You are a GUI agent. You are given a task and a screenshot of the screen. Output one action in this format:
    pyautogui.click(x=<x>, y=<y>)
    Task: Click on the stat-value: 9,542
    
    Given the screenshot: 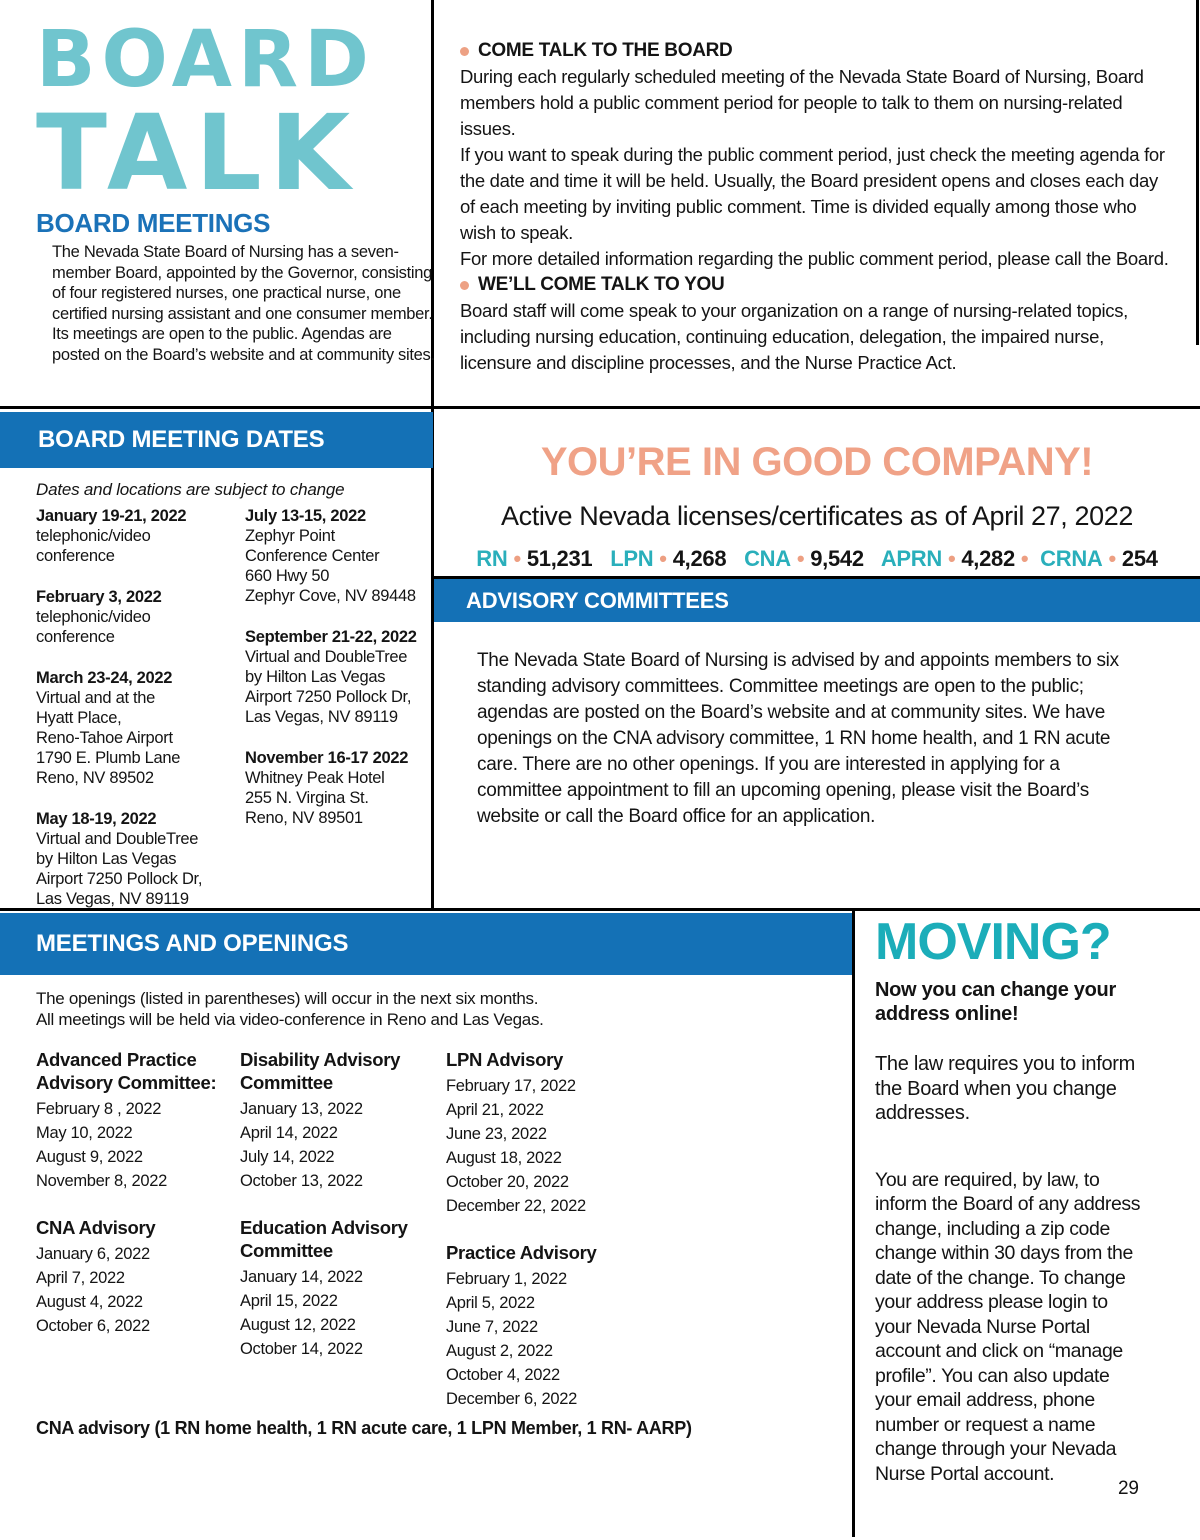 What is the action you would take?
    pyautogui.click(x=837, y=558)
    